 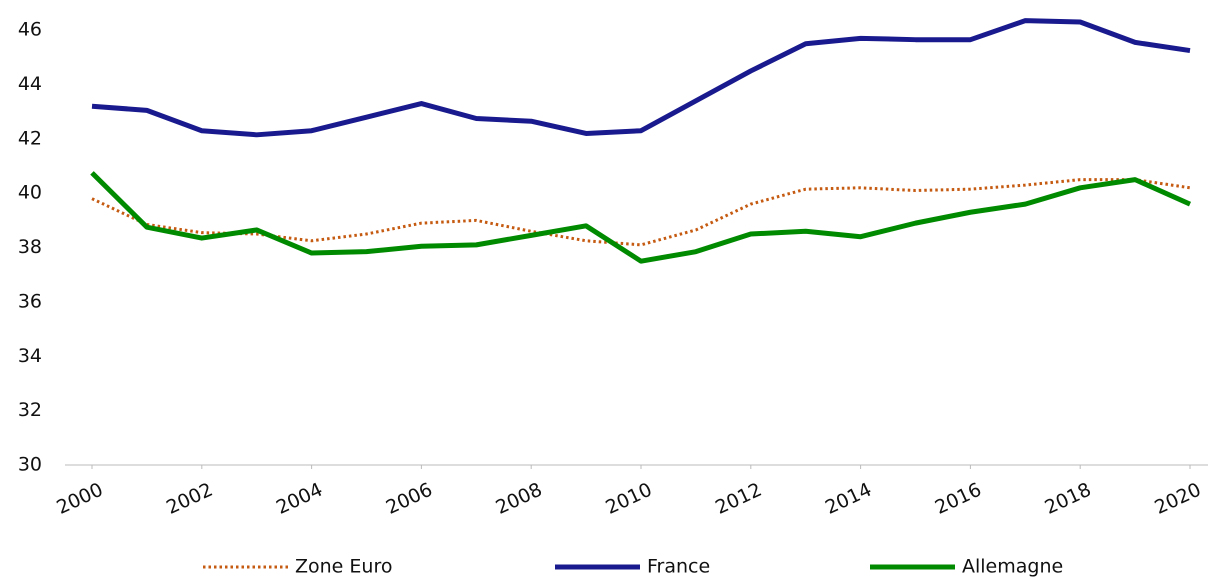 I want to click on x-tick-label: 2014, so click(x=848, y=499).